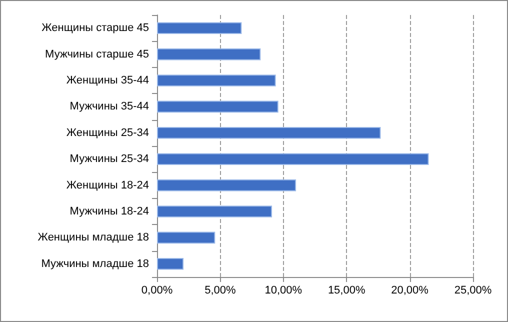 The image size is (508, 322). What do you see at coordinates (283, 290) in the screenshot?
I see `x-tick-label: 10,00%` at bounding box center [283, 290].